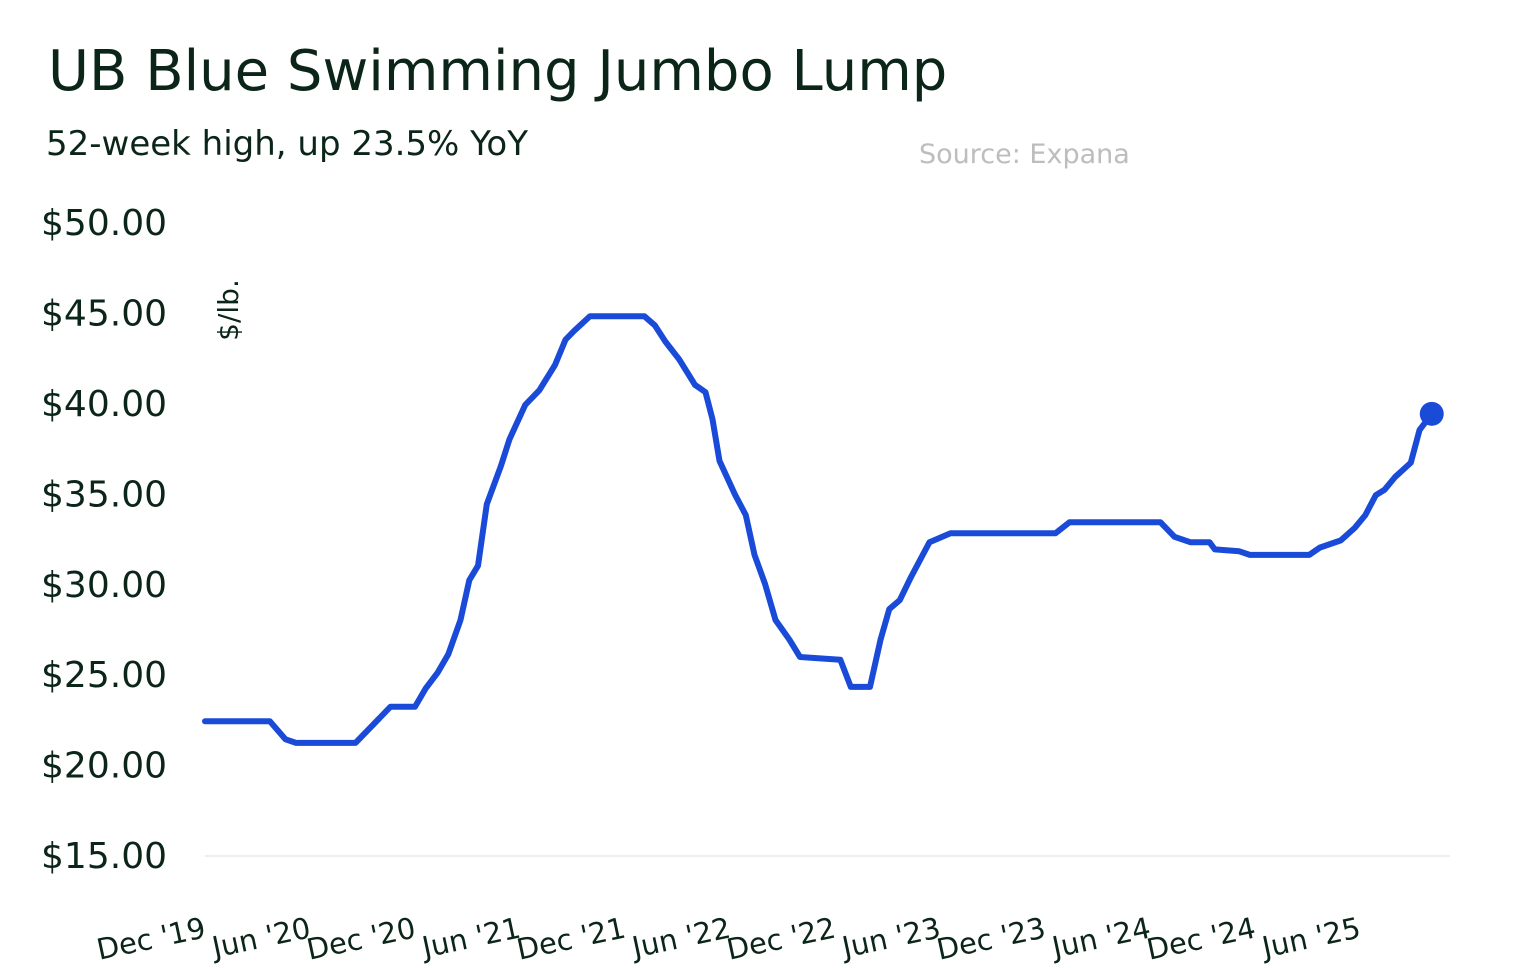 The width and height of the screenshot is (1536, 968). What do you see at coordinates (287, 144) in the screenshot?
I see `chart-subtitle: 52-week high, up 23.5% YoY` at bounding box center [287, 144].